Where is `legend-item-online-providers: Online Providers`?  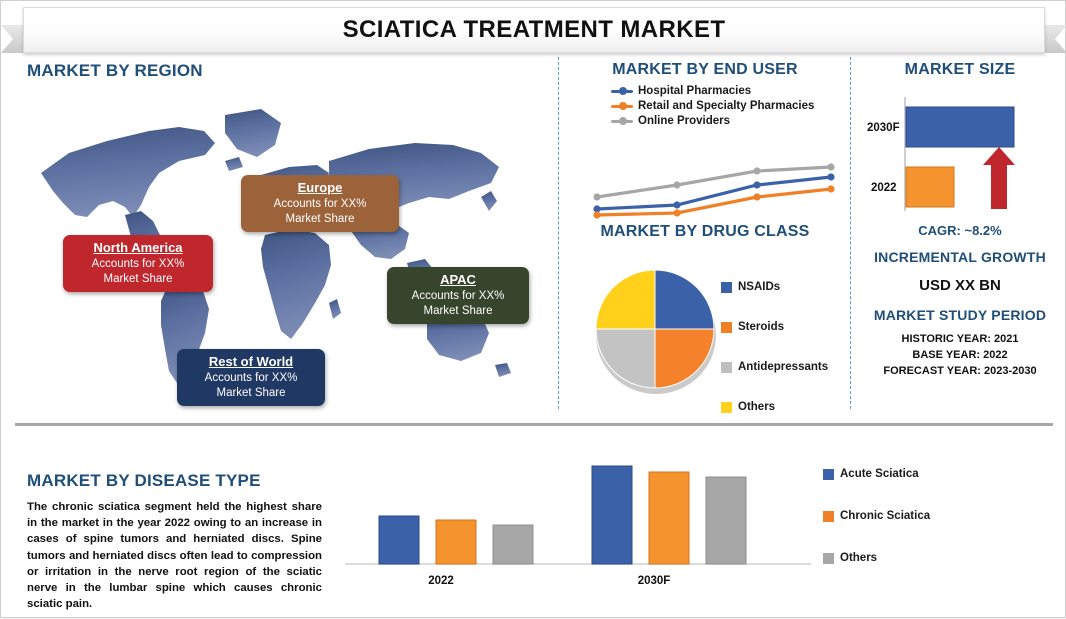 legend-item-online-providers: Online Providers is located at coordinates (712, 121).